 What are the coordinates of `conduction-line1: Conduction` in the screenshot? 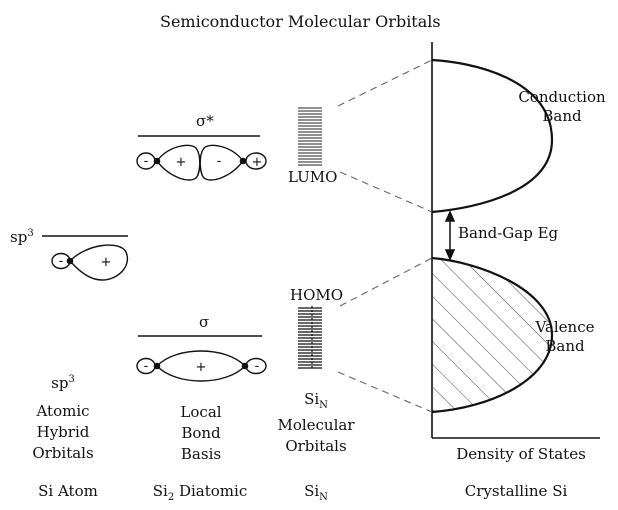 It's located at (562, 97).